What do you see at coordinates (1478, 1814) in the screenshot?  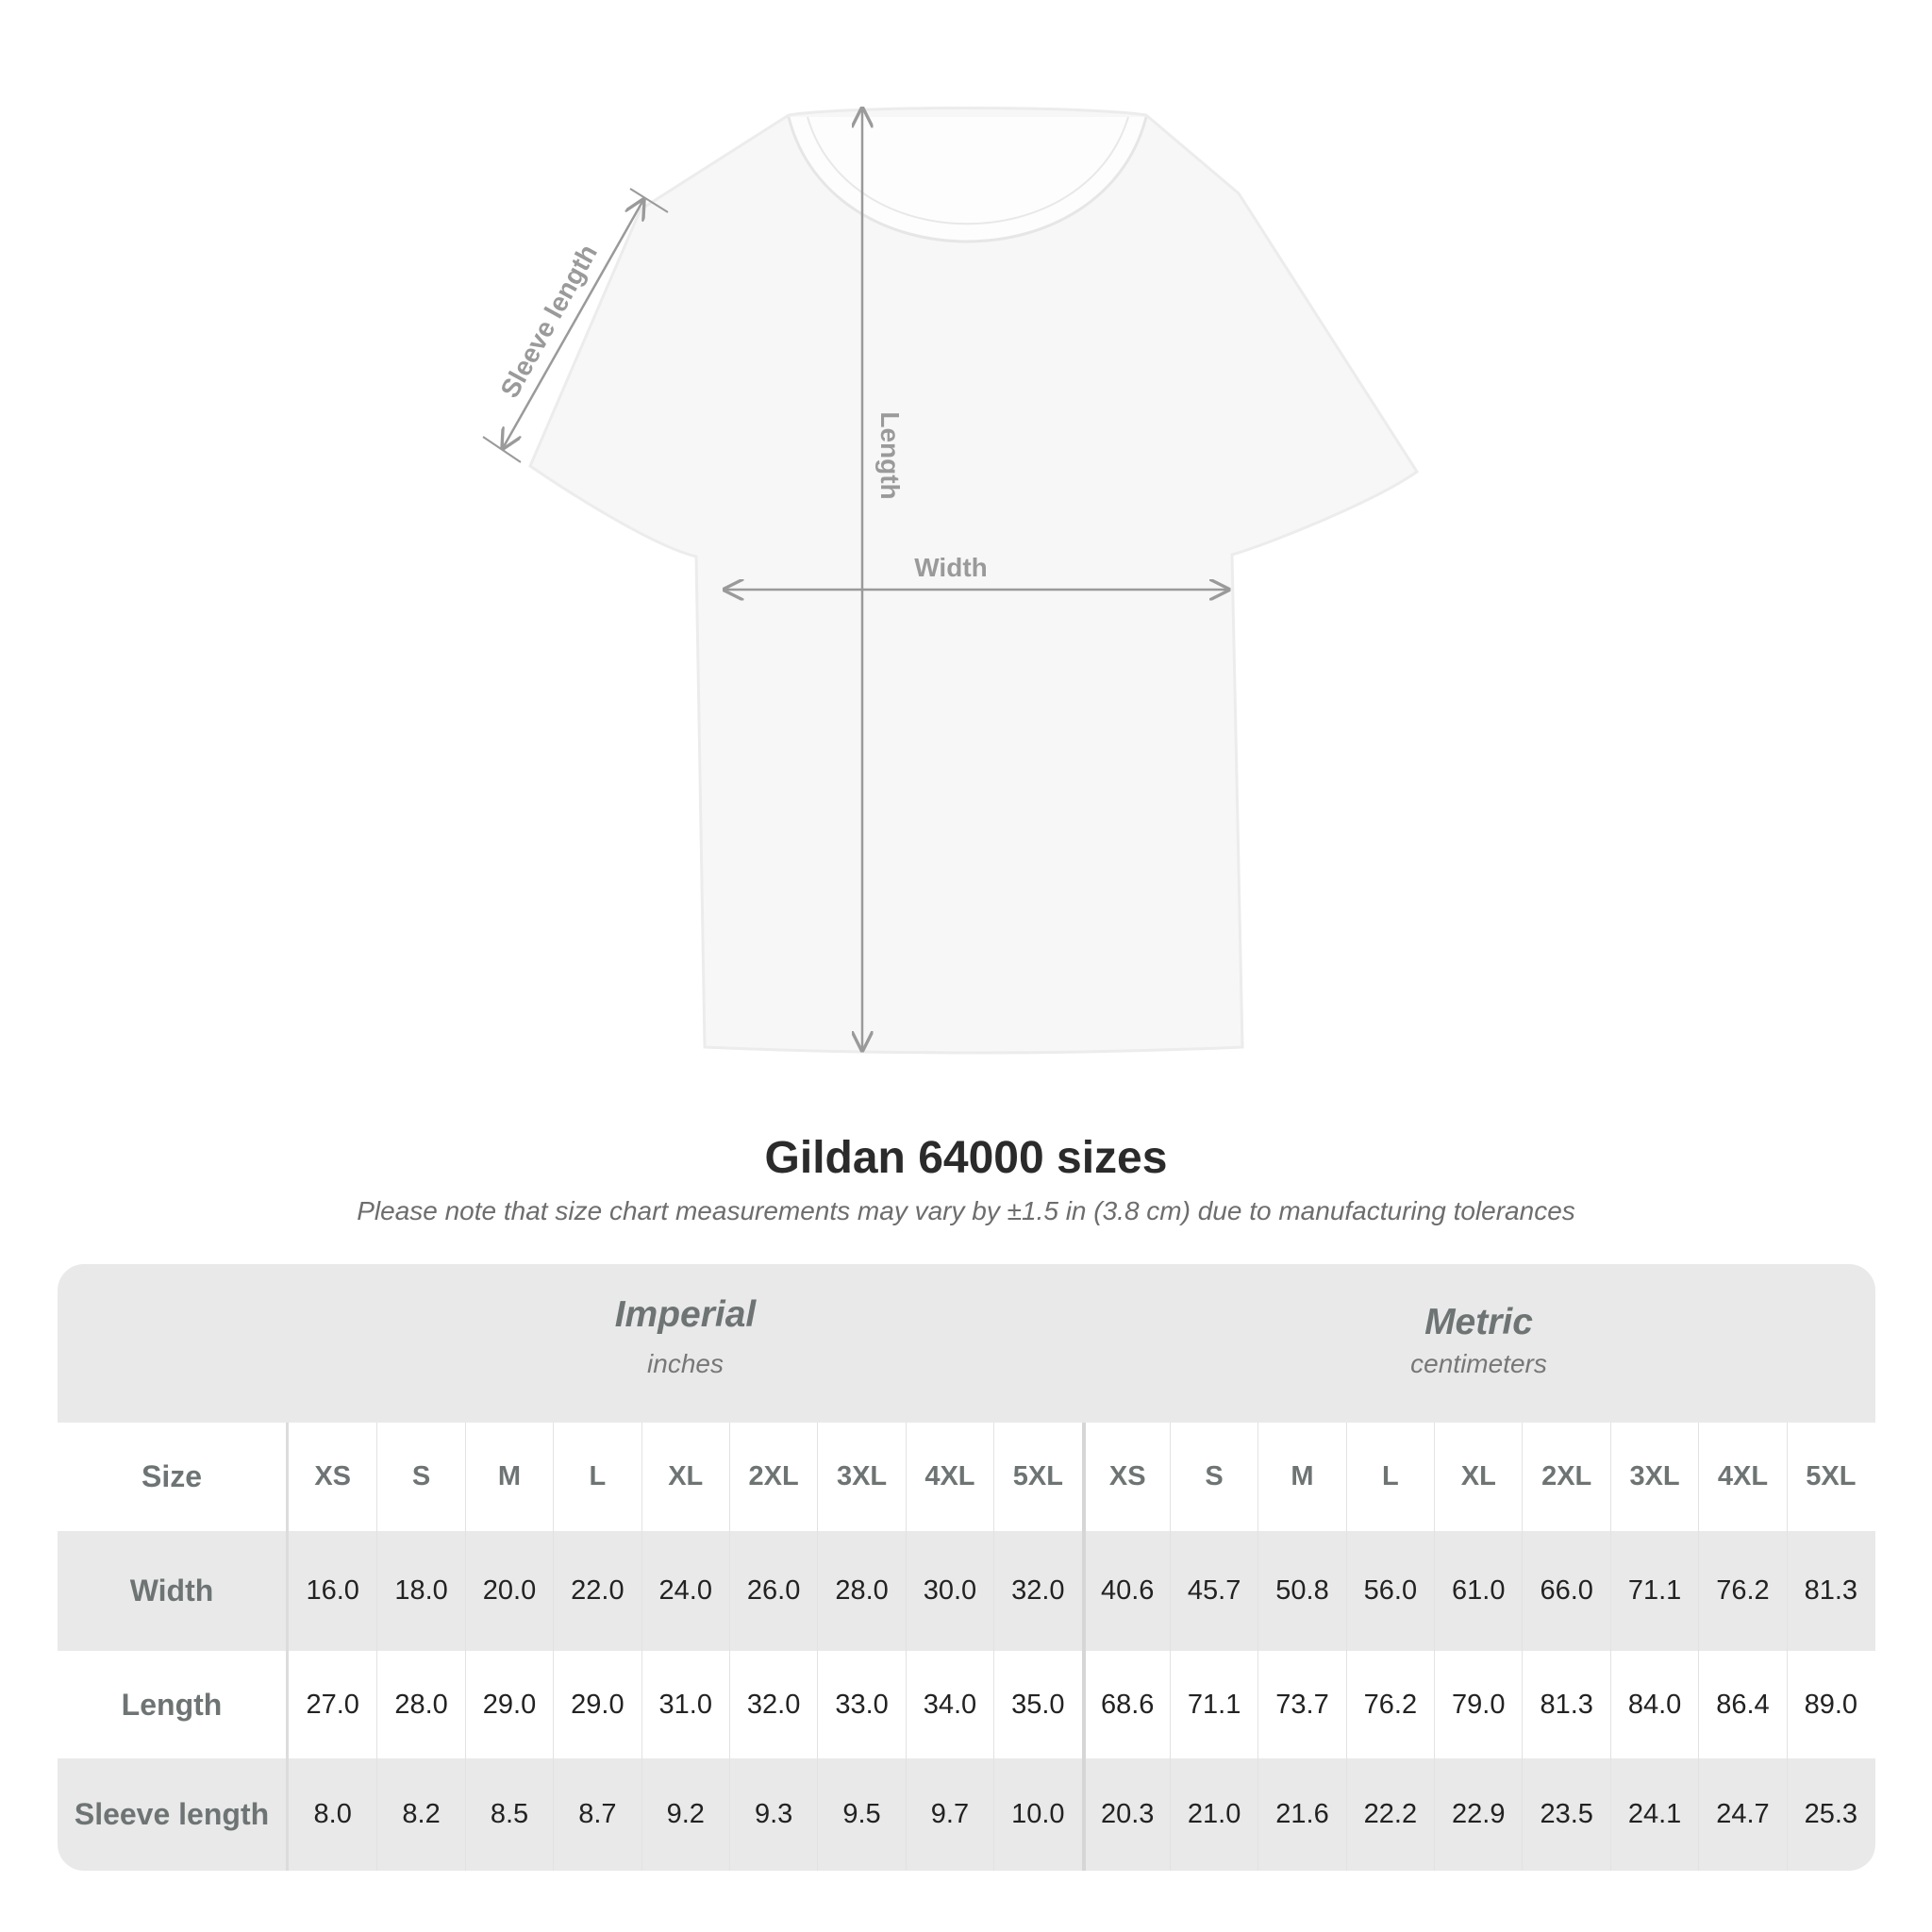 I see `value-cell: 22.9` at bounding box center [1478, 1814].